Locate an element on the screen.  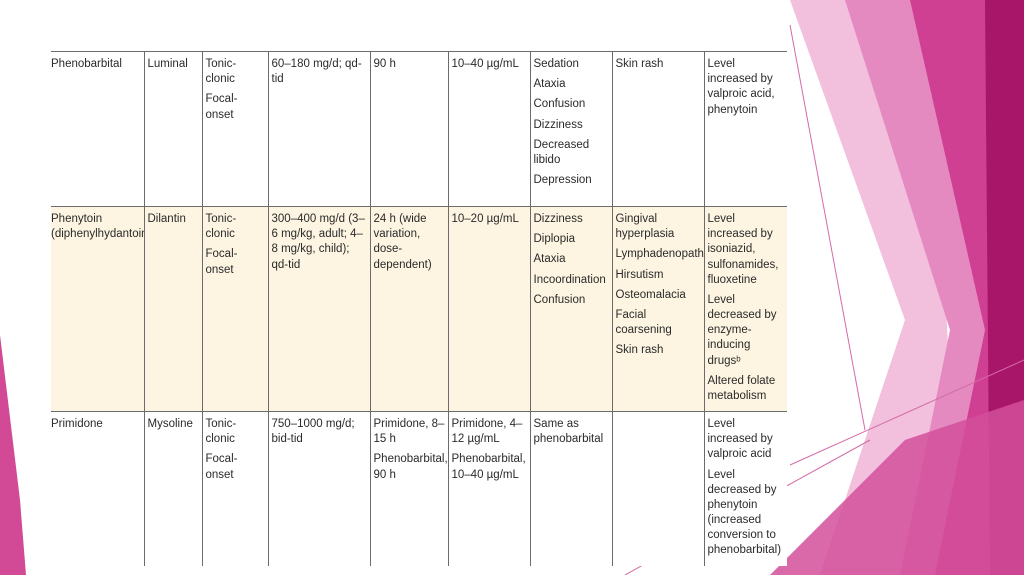
level-item: Primidone, 4–12 µg/mL is located at coordinates (487, 432).